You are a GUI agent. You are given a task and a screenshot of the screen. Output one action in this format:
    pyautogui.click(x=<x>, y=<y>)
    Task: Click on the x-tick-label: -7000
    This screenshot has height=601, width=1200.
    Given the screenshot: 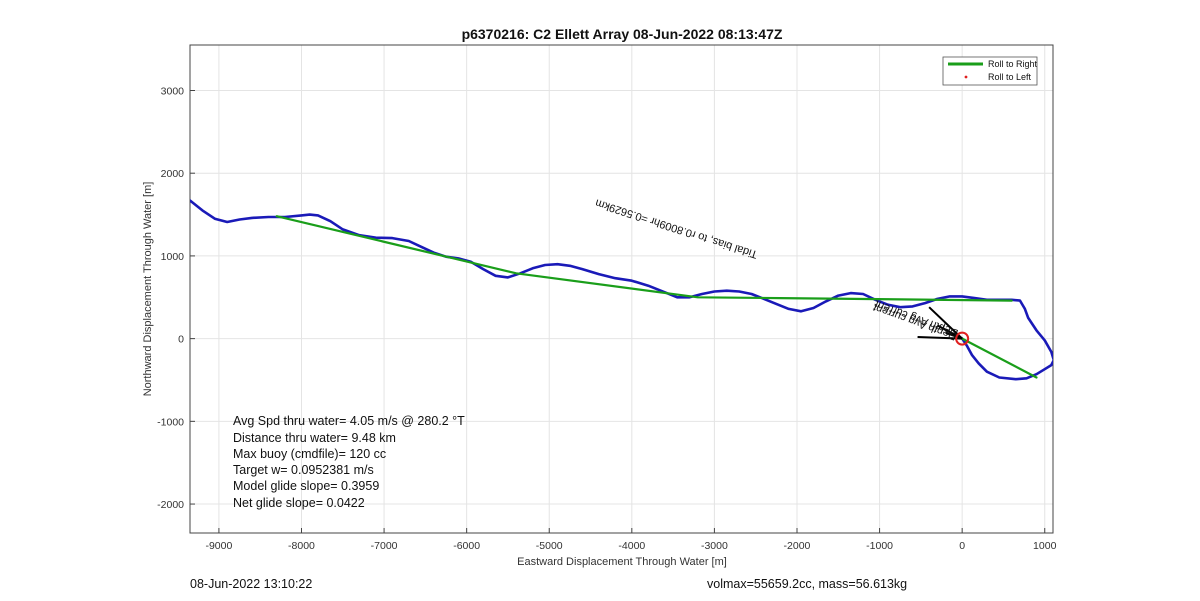 What is the action you would take?
    pyautogui.click(x=384, y=546)
    